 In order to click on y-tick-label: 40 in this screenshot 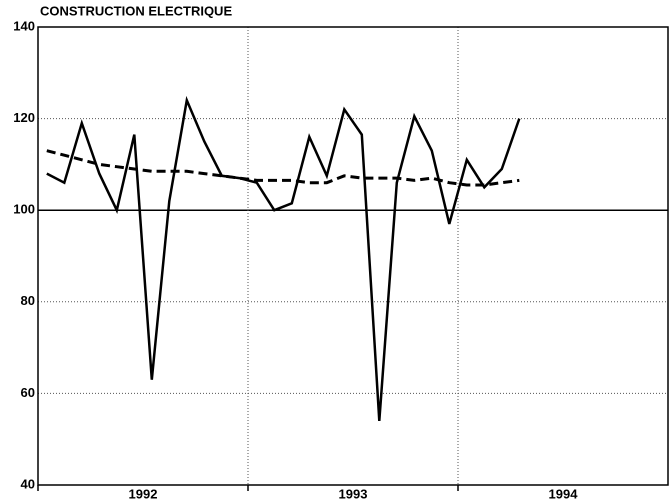, I will do `click(28, 483)`.